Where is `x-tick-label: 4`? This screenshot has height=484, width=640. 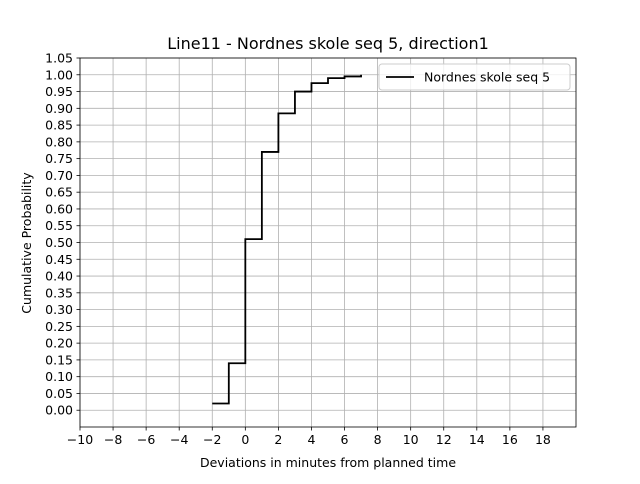
x-tick-label: 4 is located at coordinates (311, 439).